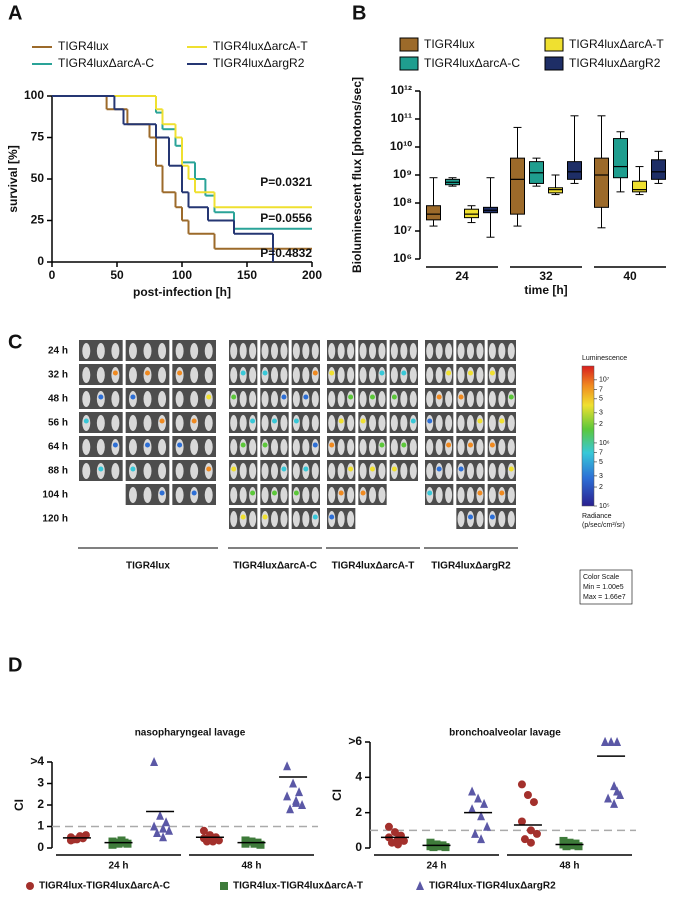 The height and width of the screenshot is (897, 680). Describe the element at coordinates (449, 44) in the screenshot. I see `legend-label: TIGR4lux` at that location.